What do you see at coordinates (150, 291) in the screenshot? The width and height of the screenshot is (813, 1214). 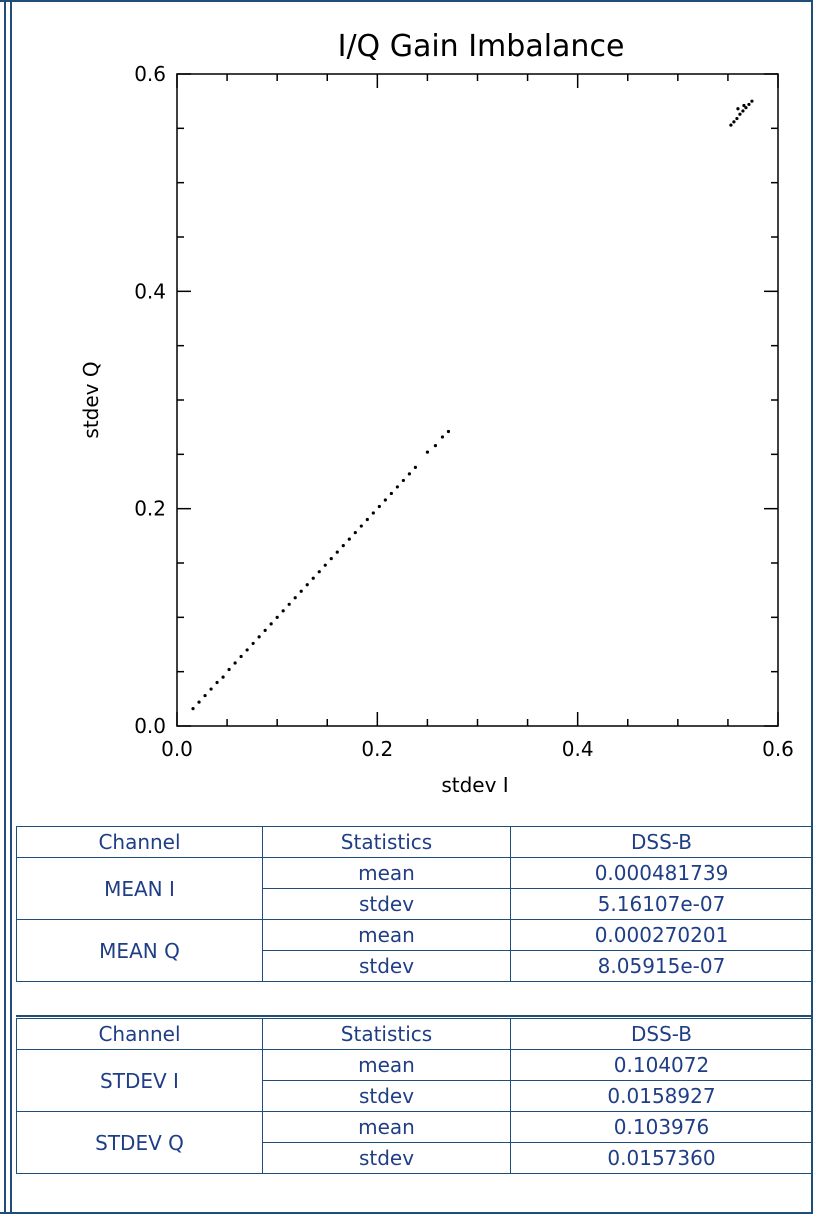 I see `y-tick-label: 0.4` at bounding box center [150, 291].